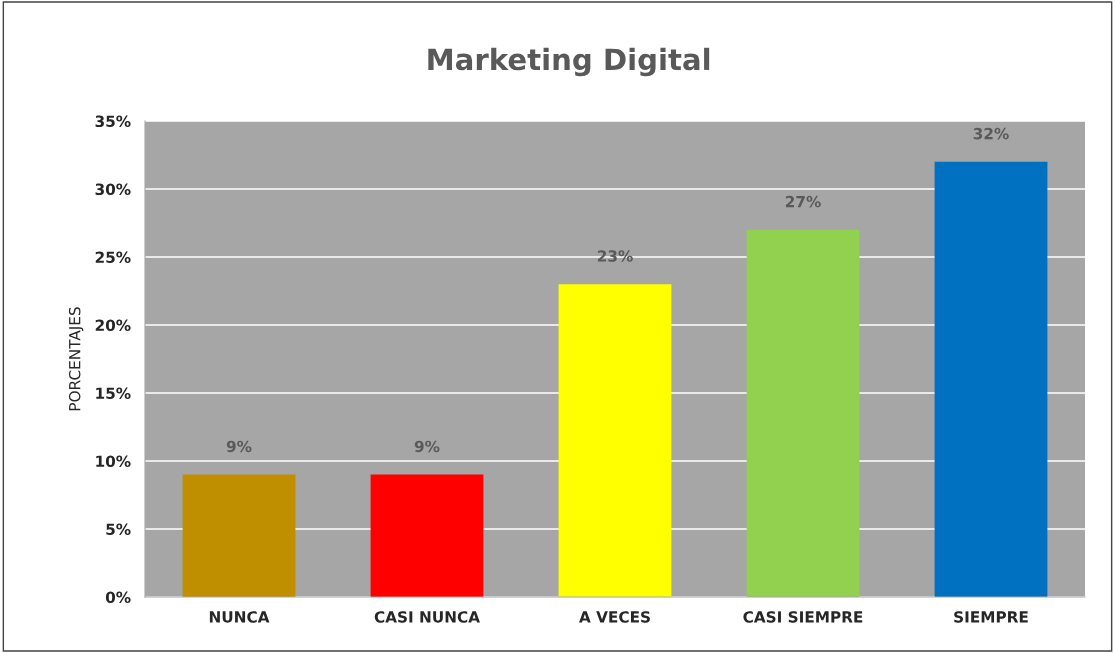  What do you see at coordinates (113, 121) in the screenshot?
I see `y-tick-label: 35%` at bounding box center [113, 121].